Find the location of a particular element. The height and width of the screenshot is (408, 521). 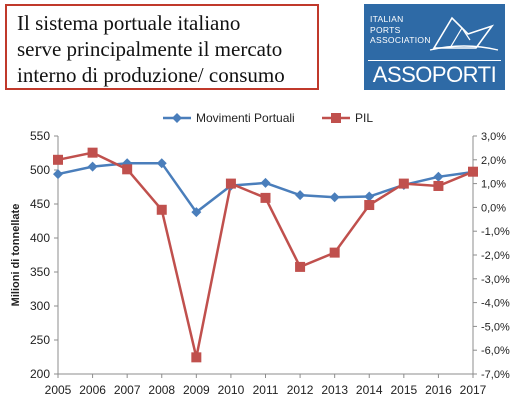

x-tick-label: 2012 is located at coordinates (300, 390).